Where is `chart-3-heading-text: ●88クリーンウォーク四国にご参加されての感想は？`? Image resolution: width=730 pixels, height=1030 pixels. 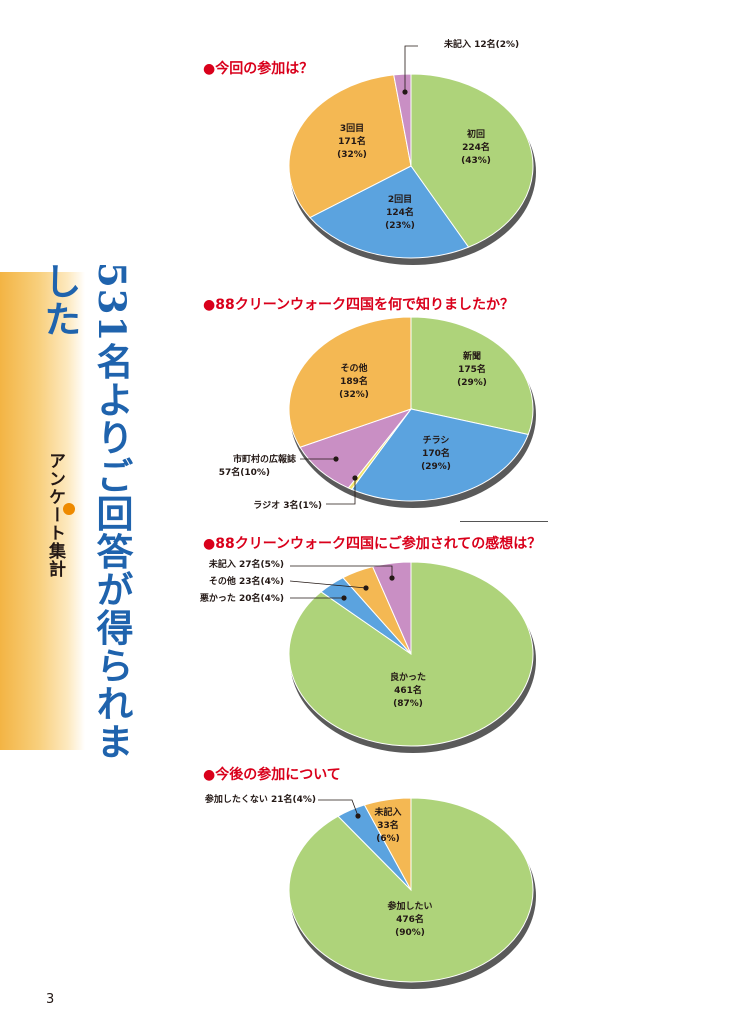
chart-3-heading-text: ●88クリーンウォーク四国にご参加されての感想は？ is located at coordinates (372, 544).